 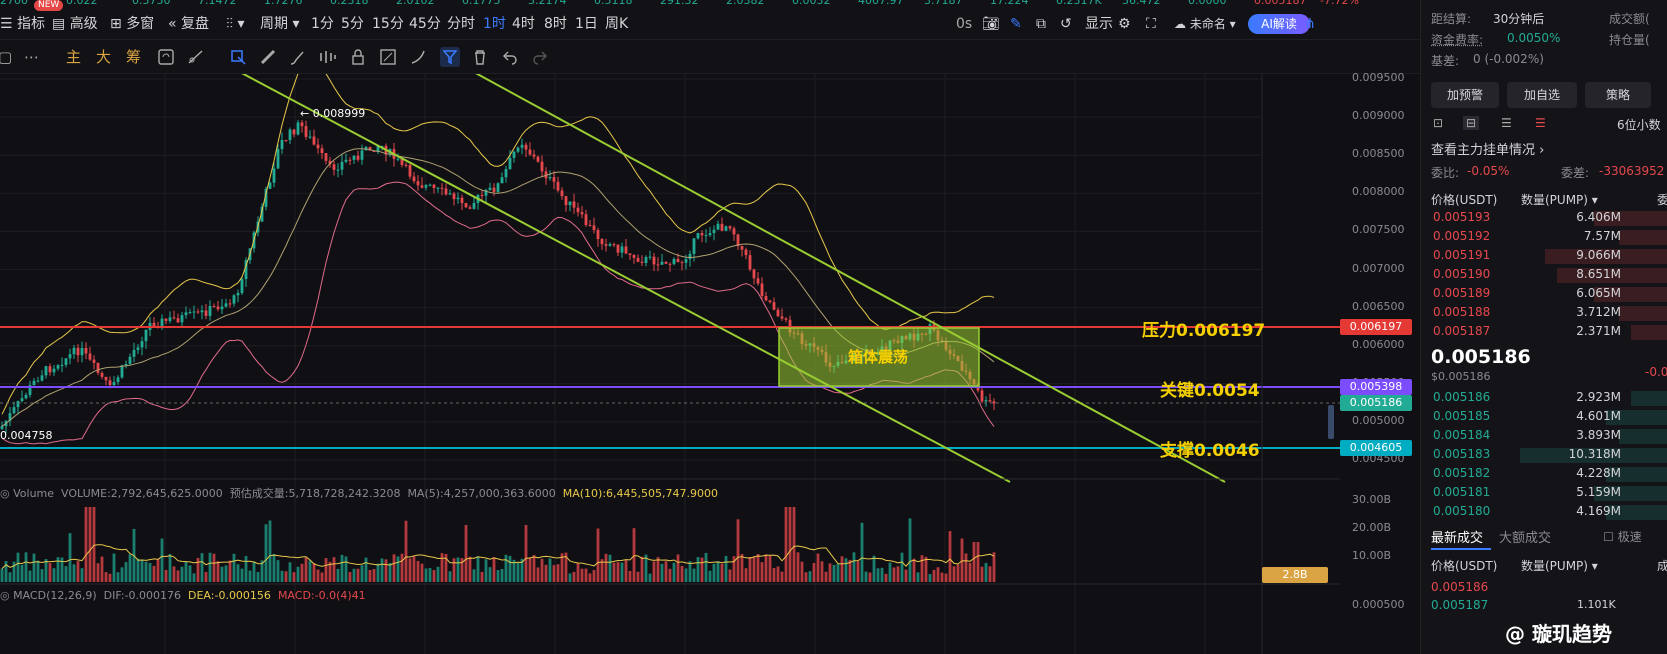 What do you see at coordinates (540, 57) in the screenshot?
I see `redo-icon` at bounding box center [540, 57].